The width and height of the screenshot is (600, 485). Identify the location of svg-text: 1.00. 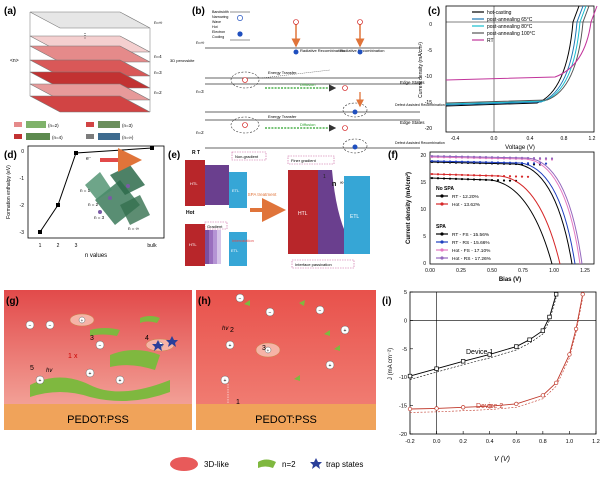
(554, 271).